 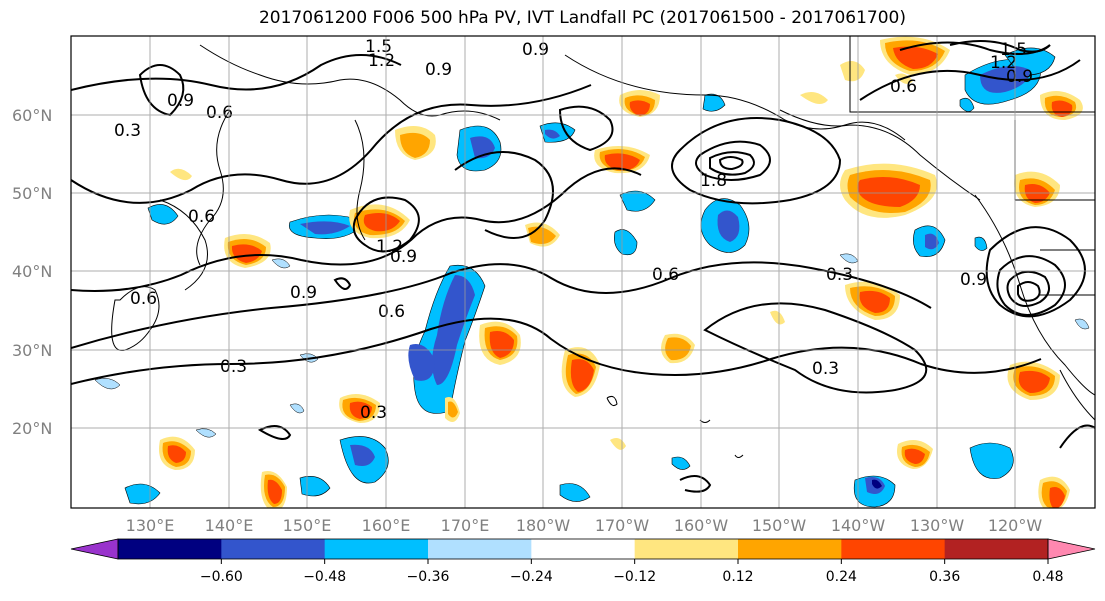 I want to click on colorbar-tick-label: −0.24, so click(x=531, y=577).